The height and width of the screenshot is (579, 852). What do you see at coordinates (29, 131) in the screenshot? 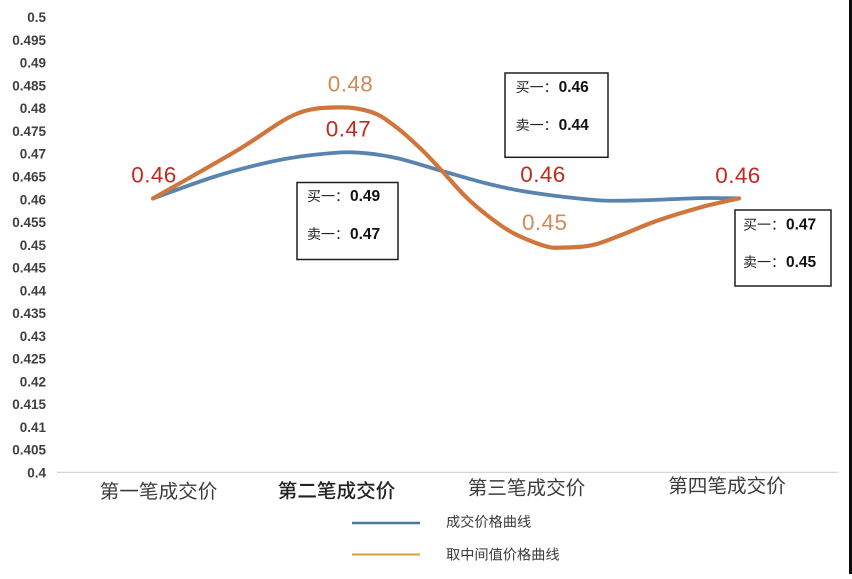
I see `svg-text: 0.475` at bounding box center [29, 131].